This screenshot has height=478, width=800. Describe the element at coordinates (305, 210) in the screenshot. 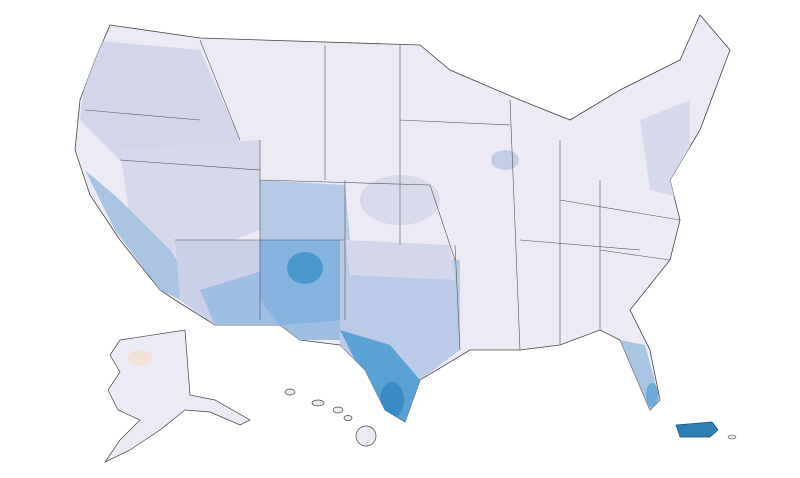

I see `region-colorado` at that location.